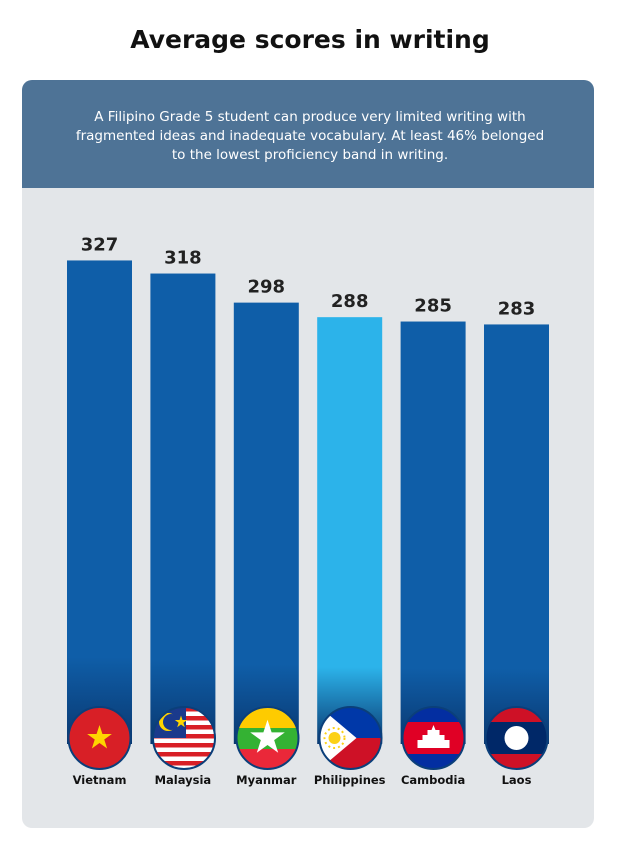 This screenshot has height=861, width=620. Describe the element at coordinates (183, 780) in the screenshot. I see `x-tick-label: Malaysia` at that location.